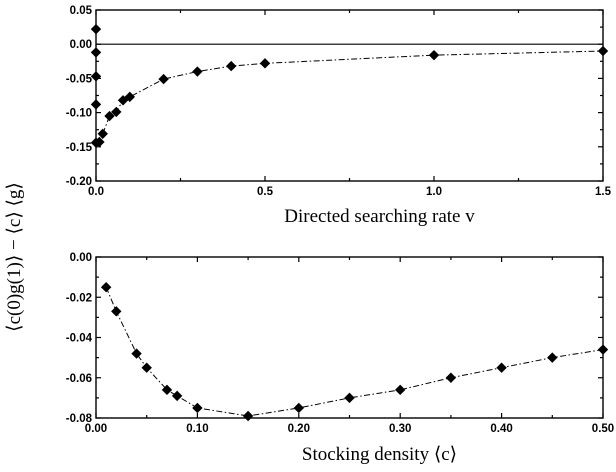 This screenshot has height=472, width=616. What do you see at coordinates (379, 216) in the screenshot?
I see `top-x-axis-label: Directed searching rate v` at bounding box center [379, 216].